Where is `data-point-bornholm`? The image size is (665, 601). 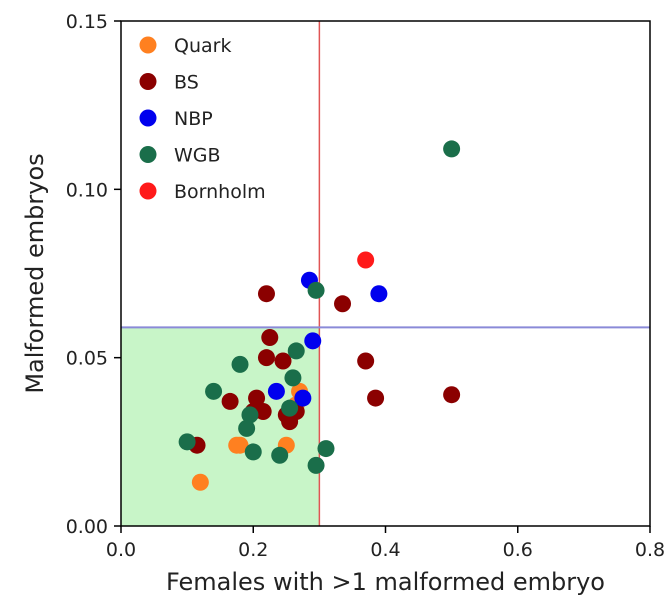
data-point-bornholm is located at coordinates (366, 260).